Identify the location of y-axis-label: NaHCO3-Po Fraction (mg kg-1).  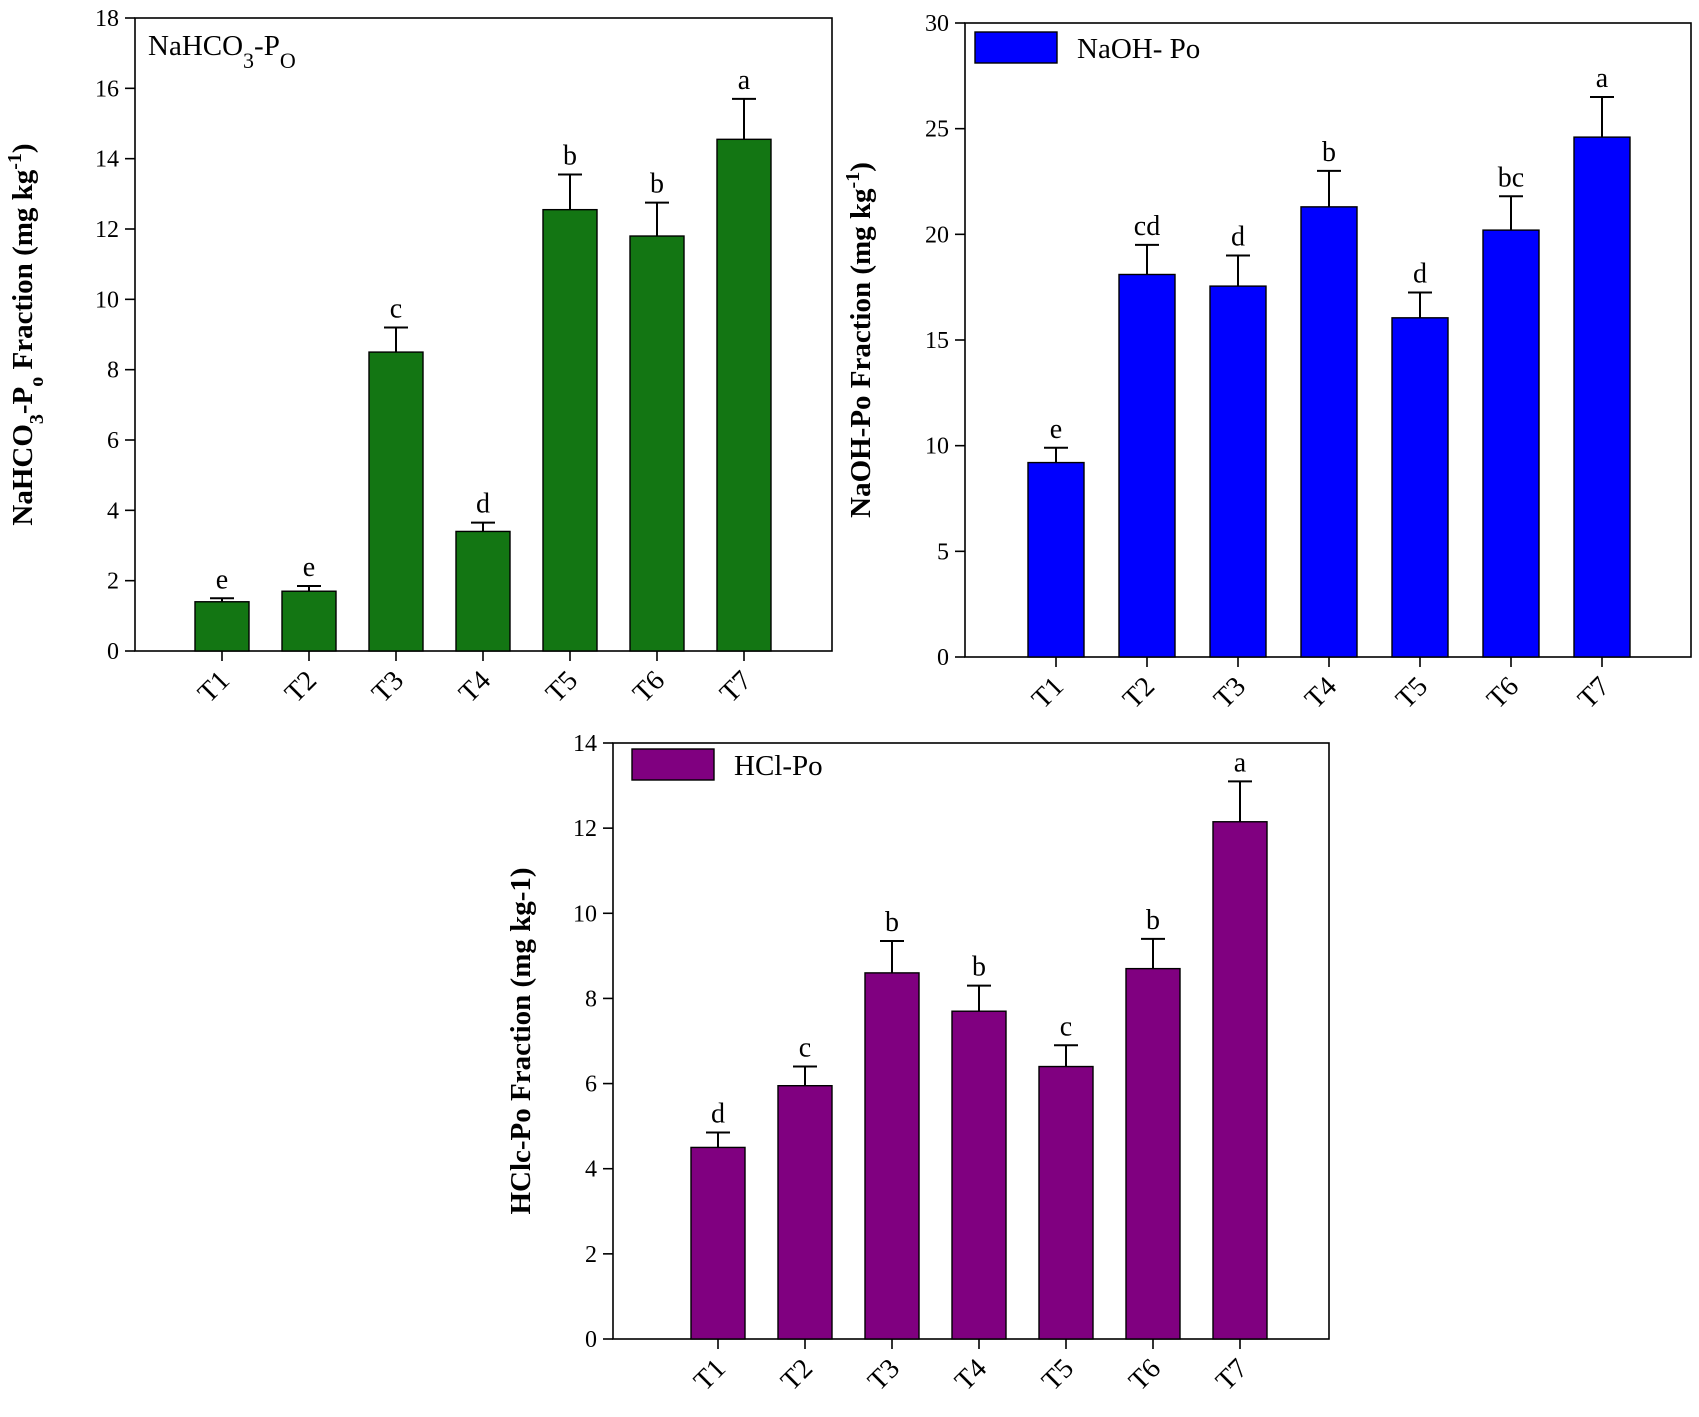
(26, 334).